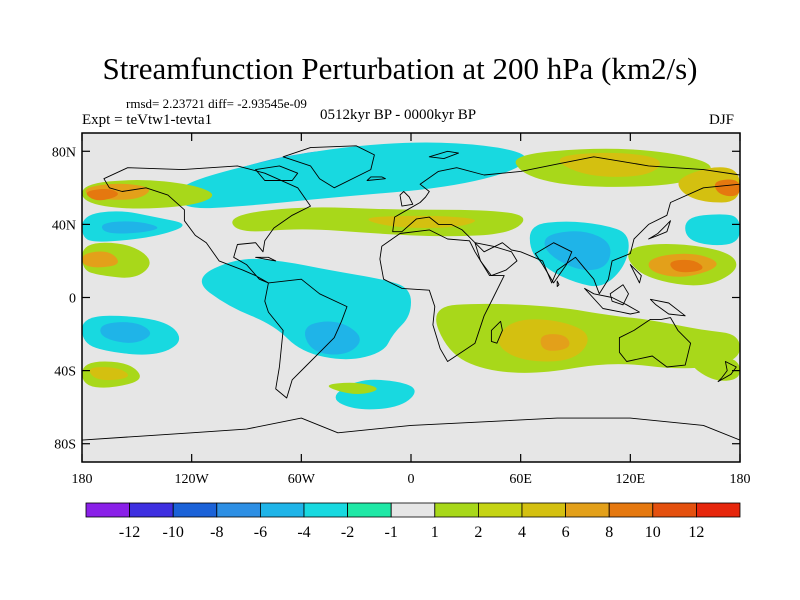  What do you see at coordinates (478, 532) in the screenshot?
I see `legend-tick-label: 2` at bounding box center [478, 532].